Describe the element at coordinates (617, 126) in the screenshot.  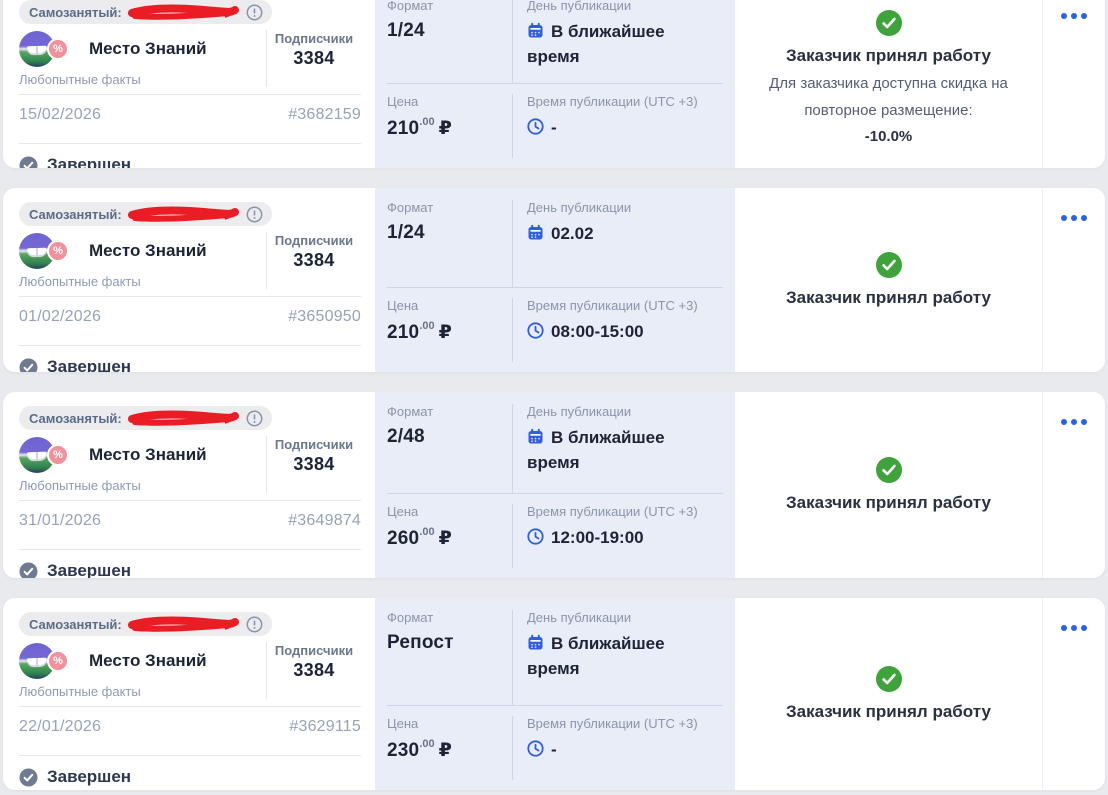
I see `publication-time-cell: Время публикации (UTC +3) -` at that location.